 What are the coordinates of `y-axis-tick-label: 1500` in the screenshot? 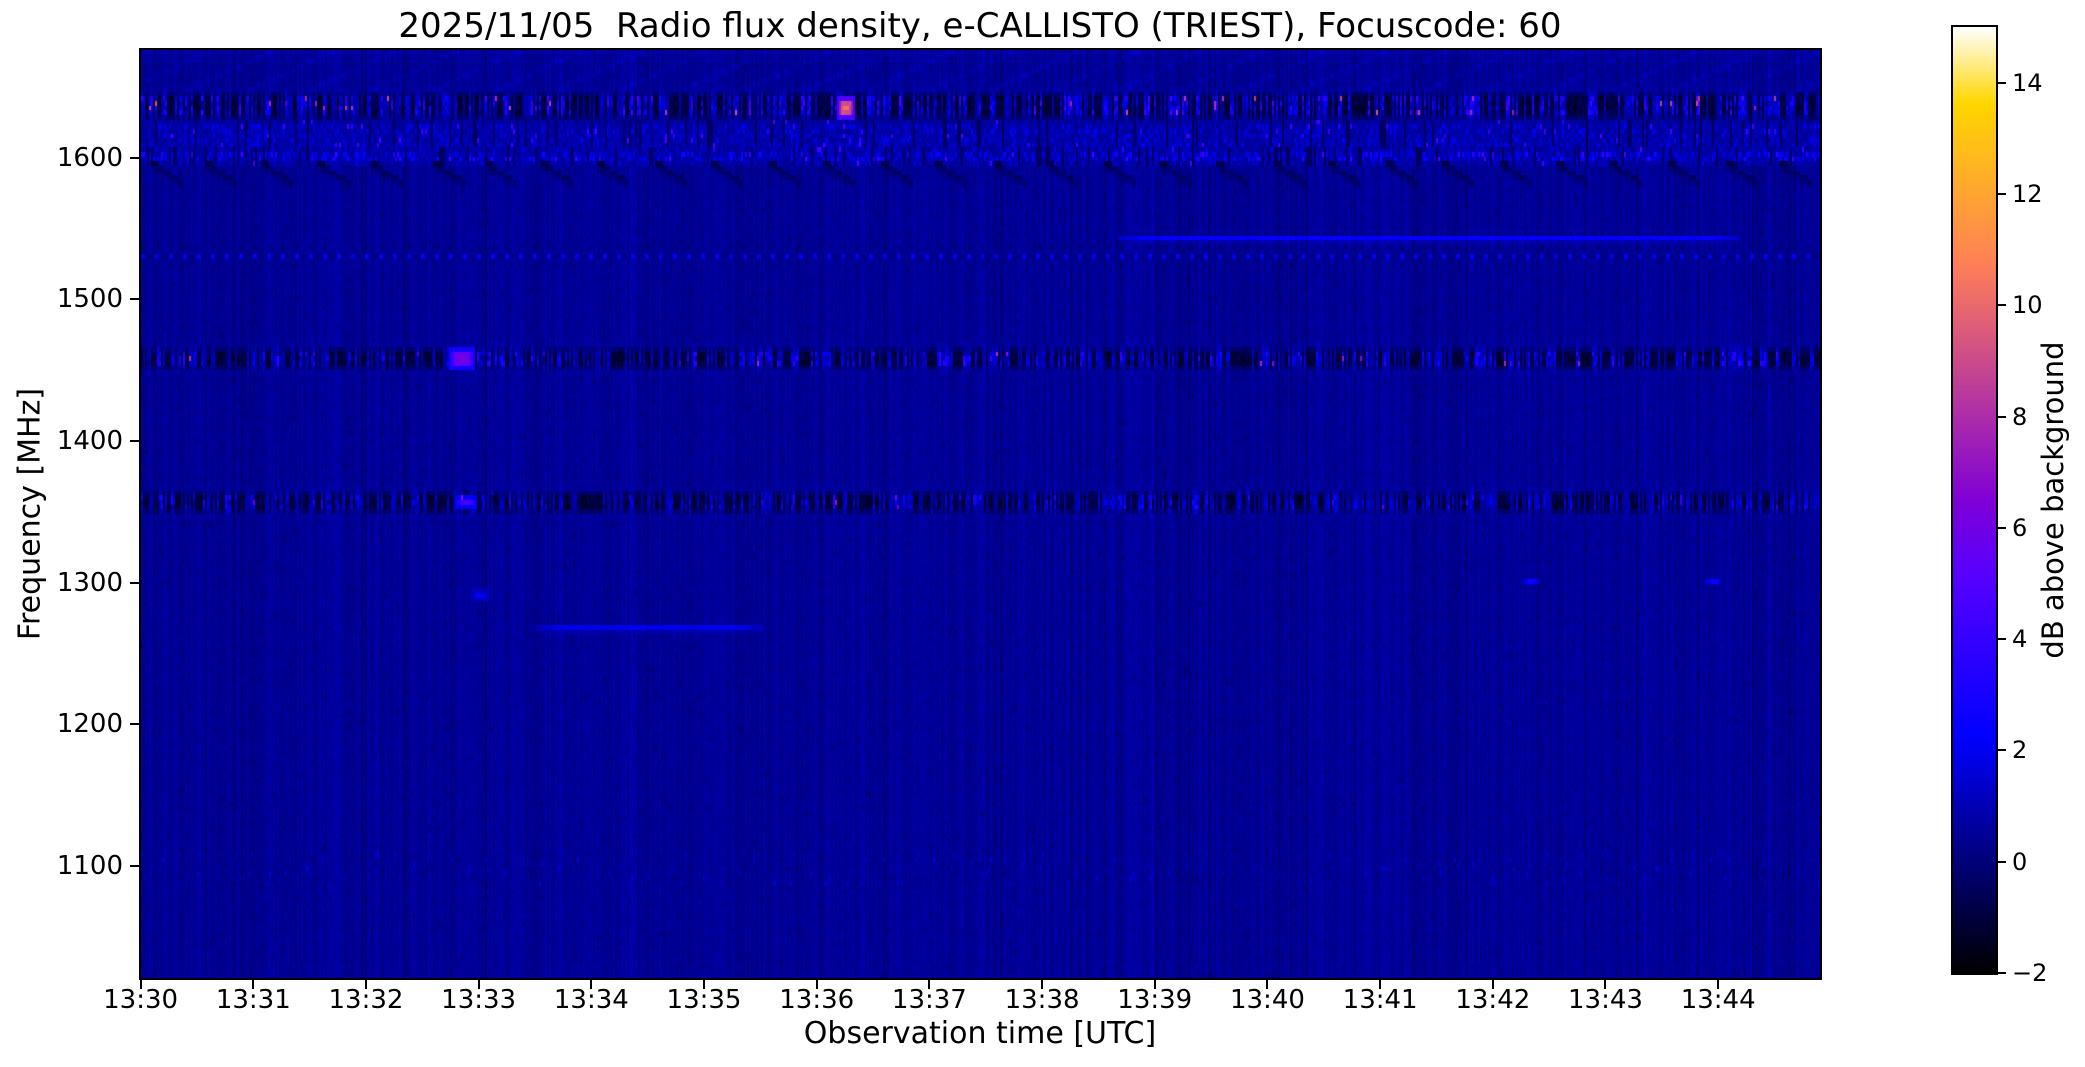 It's located at (89, 299).